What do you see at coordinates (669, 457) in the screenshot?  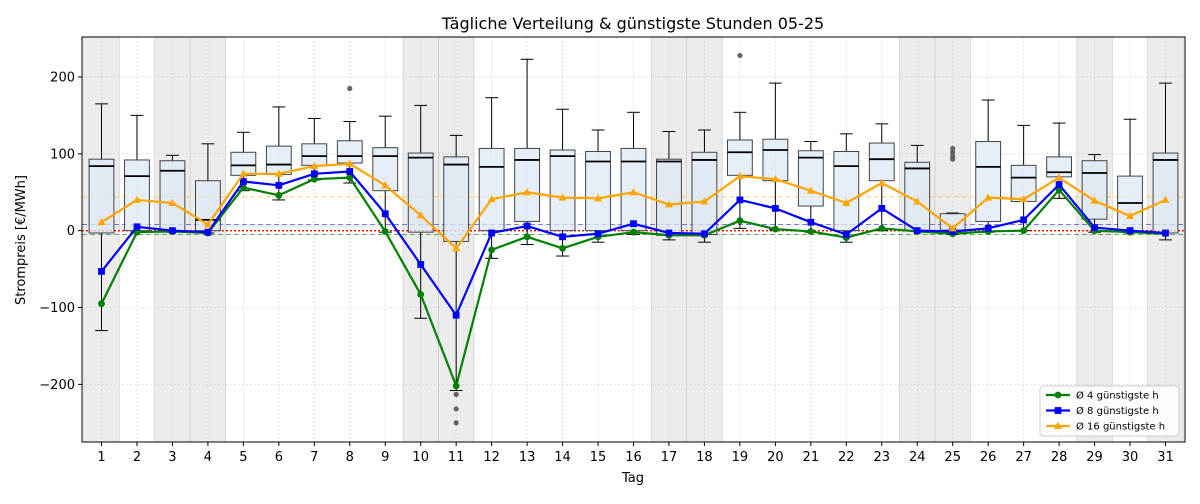 I see `x-tick-label: 17` at bounding box center [669, 457].